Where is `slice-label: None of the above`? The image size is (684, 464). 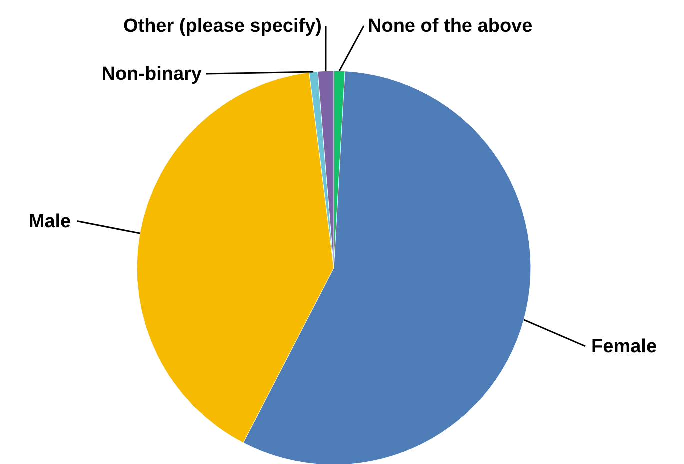 slice-label: None of the above is located at coordinates (450, 26).